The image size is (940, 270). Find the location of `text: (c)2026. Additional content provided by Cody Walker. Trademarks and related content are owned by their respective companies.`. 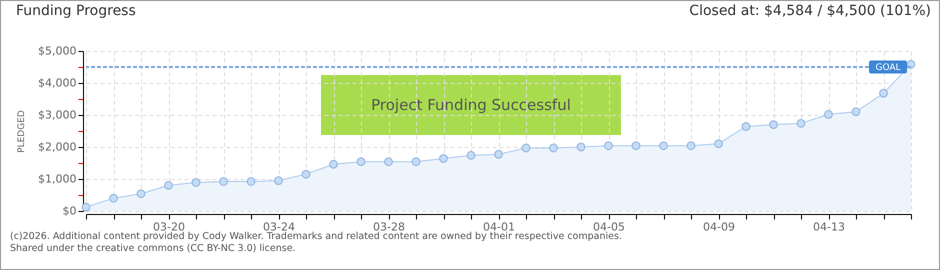

text: (c)2026. Additional content provided by Cody Walker. Trademarks and related content are owned by their respective companies. is located at coordinates (316, 236).